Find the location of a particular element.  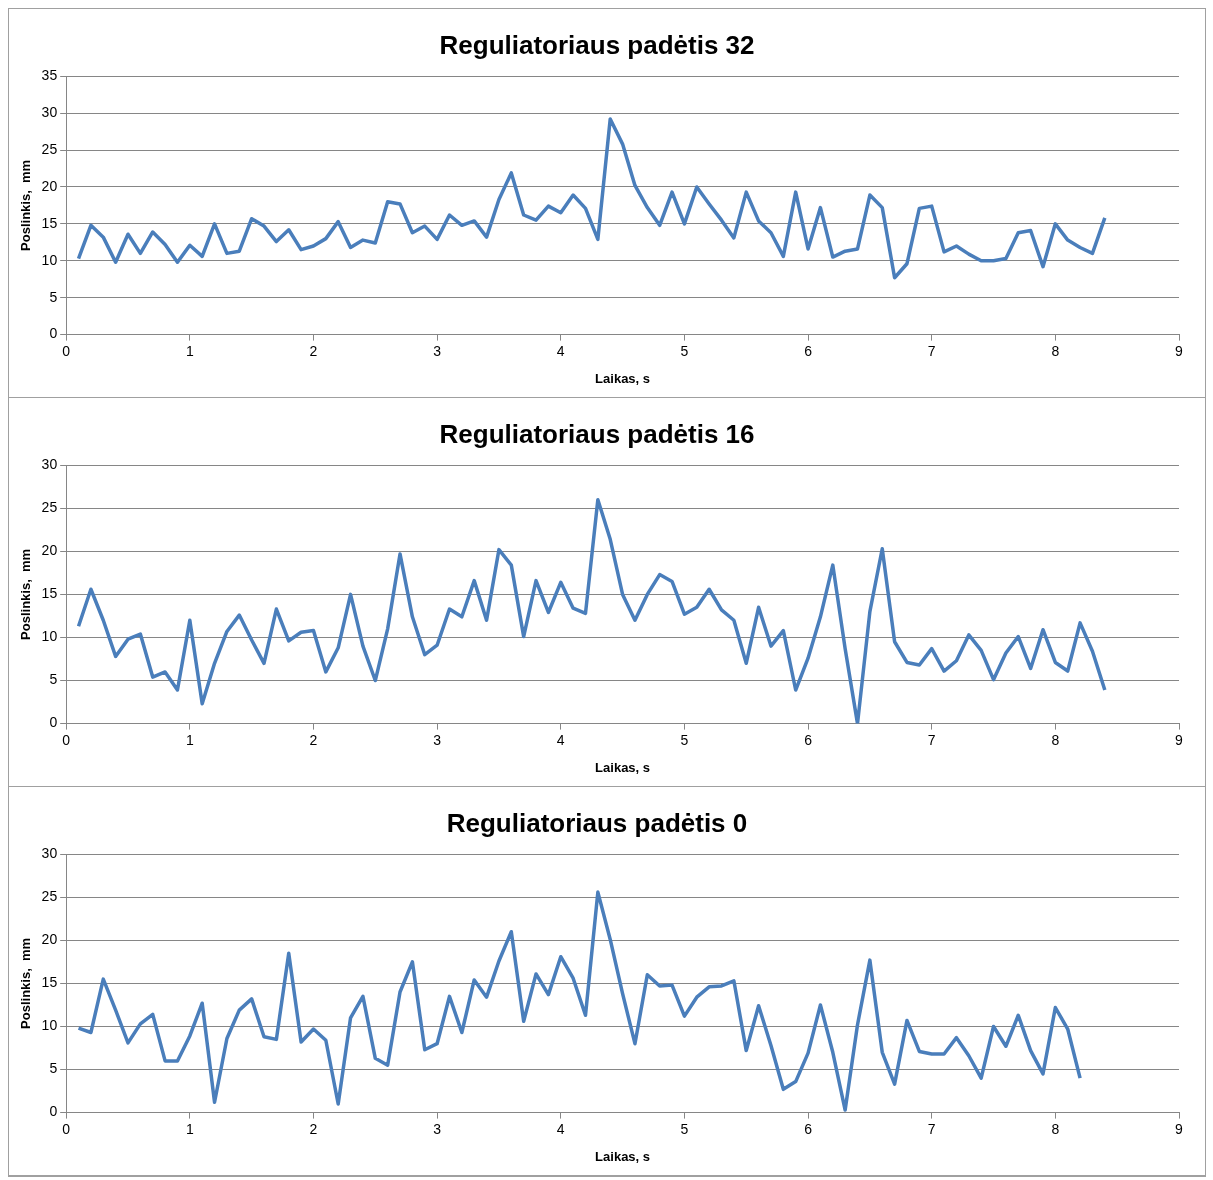

chart-title: Reguliatoriaus padėtis 16 is located at coordinates (597, 433).